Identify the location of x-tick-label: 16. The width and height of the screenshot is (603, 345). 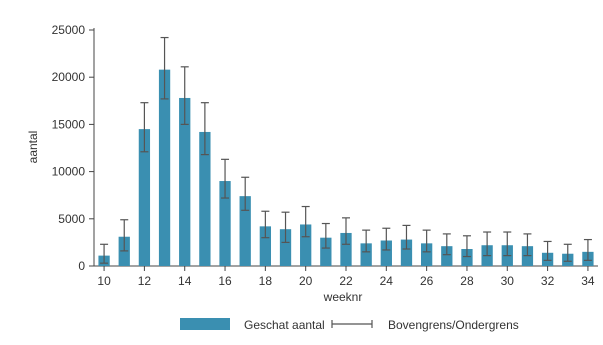
(225, 281).